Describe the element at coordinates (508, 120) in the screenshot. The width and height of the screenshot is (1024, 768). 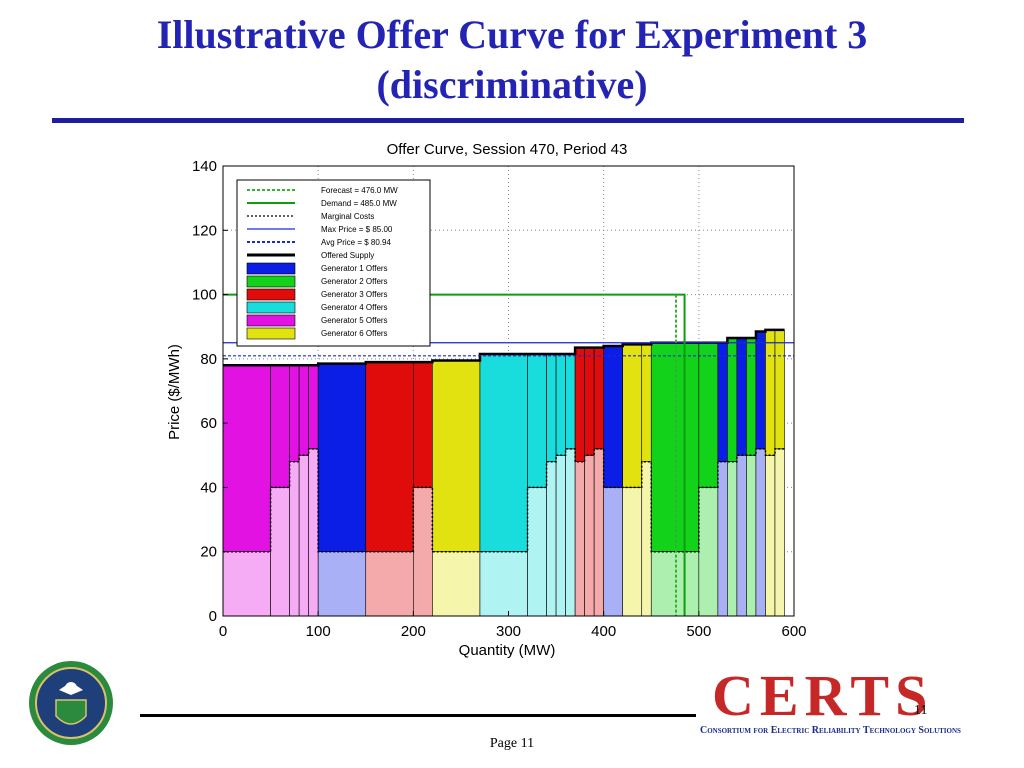
I see `title-divider` at that location.